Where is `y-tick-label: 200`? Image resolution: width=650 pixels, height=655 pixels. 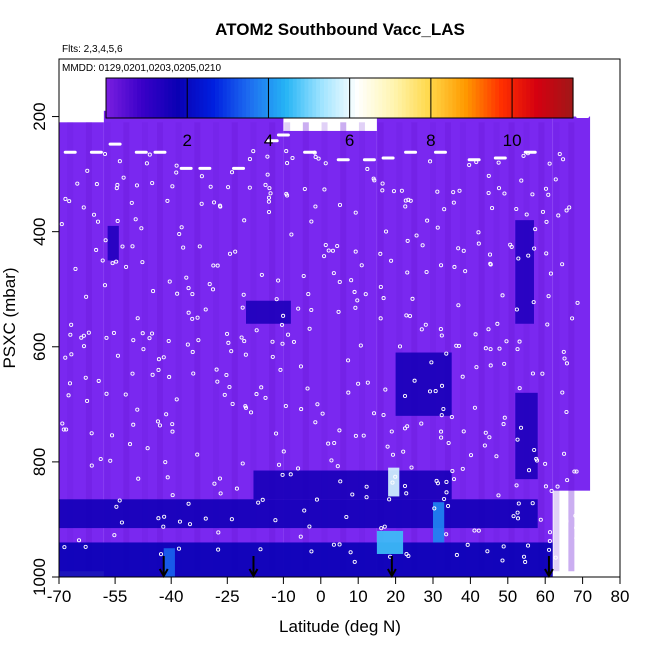
y-tick-label: 200 is located at coordinates (39, 116).